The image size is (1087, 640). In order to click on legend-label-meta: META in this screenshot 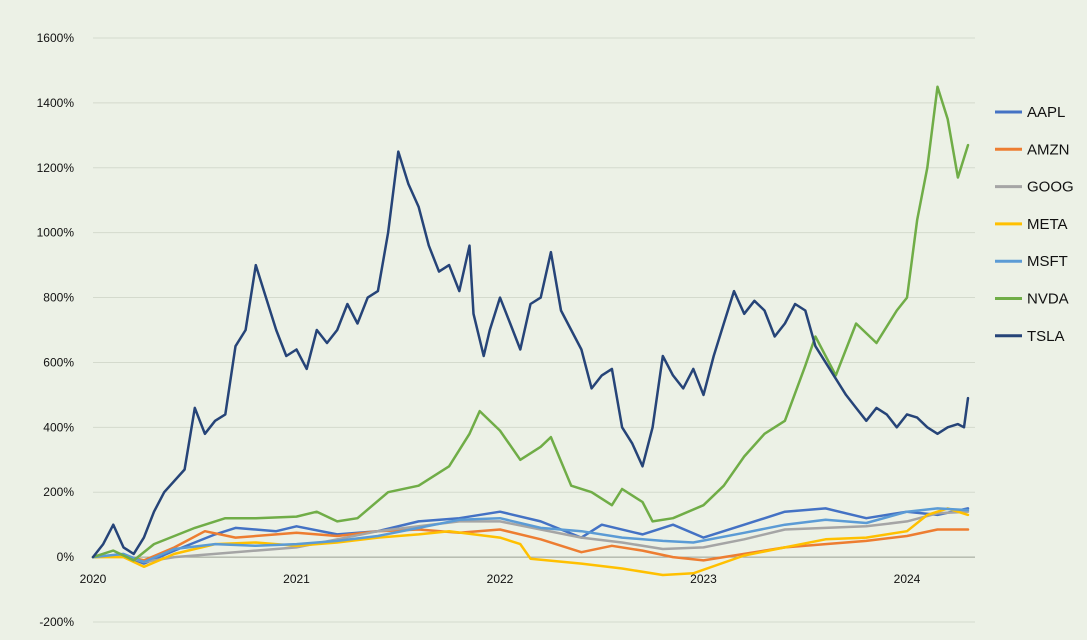, I will do `click(1047, 224)`.